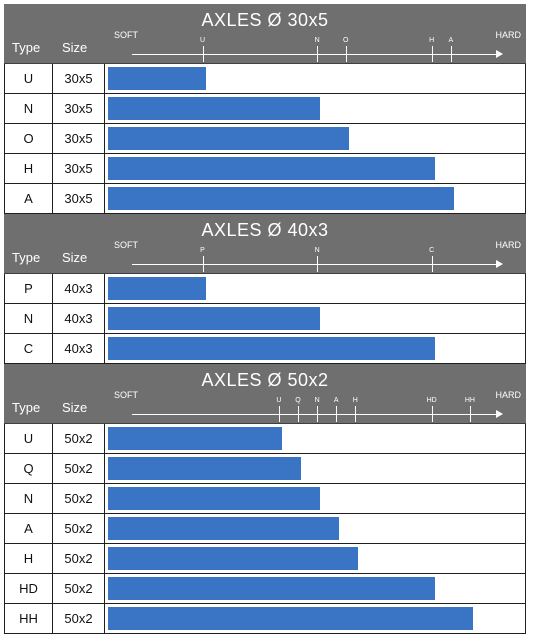 The height and width of the screenshot is (634, 533). Describe the element at coordinates (265, 394) in the screenshot. I see `section-header: AXLES Ø 50x2 Type Size SOFT HARD U Q N A H HD HH` at that location.